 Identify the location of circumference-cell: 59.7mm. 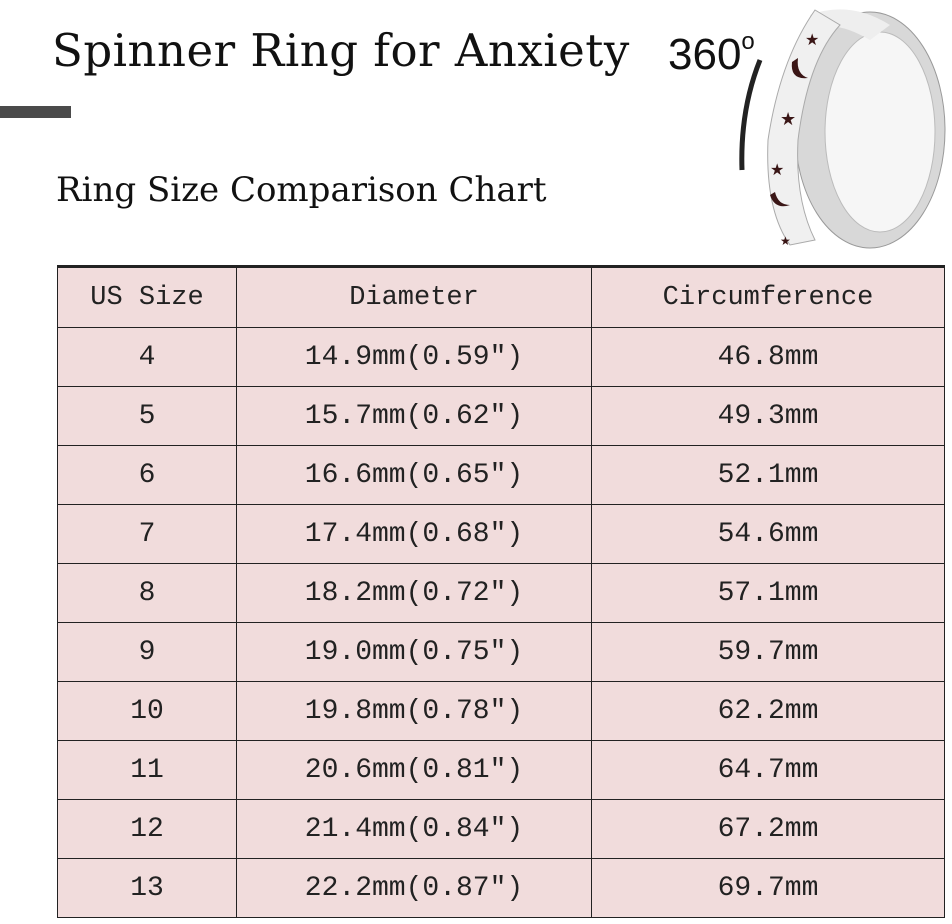
(768, 652).